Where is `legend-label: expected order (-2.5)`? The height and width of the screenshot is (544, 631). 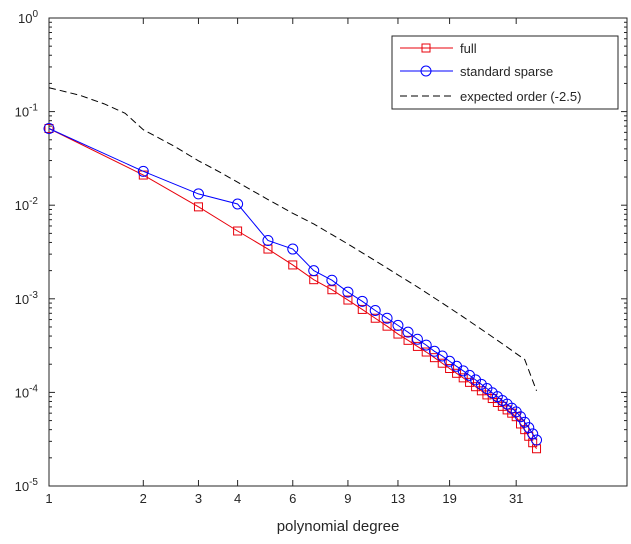
legend-label: expected order (-2.5) is located at coordinates (520, 96).